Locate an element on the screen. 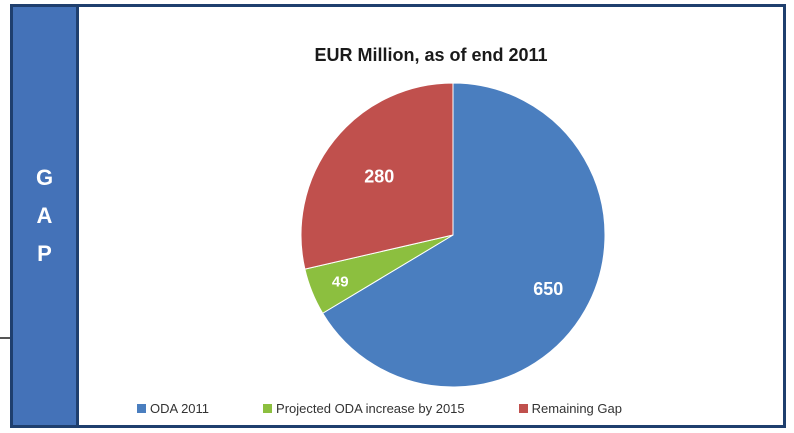 The image size is (794, 433). legend-item-remaining-gap: Remaining Gap is located at coordinates (570, 408).